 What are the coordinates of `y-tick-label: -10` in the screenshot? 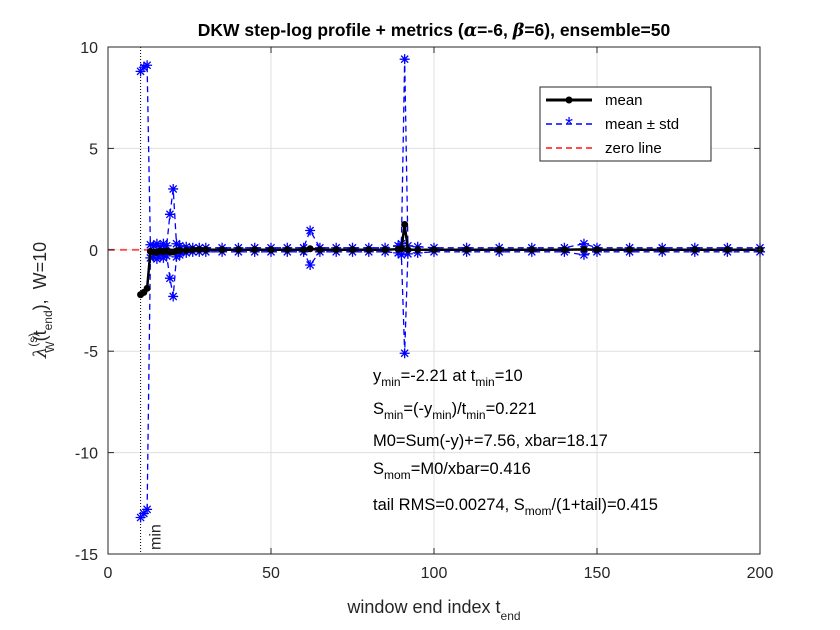 It's located at (86, 454).